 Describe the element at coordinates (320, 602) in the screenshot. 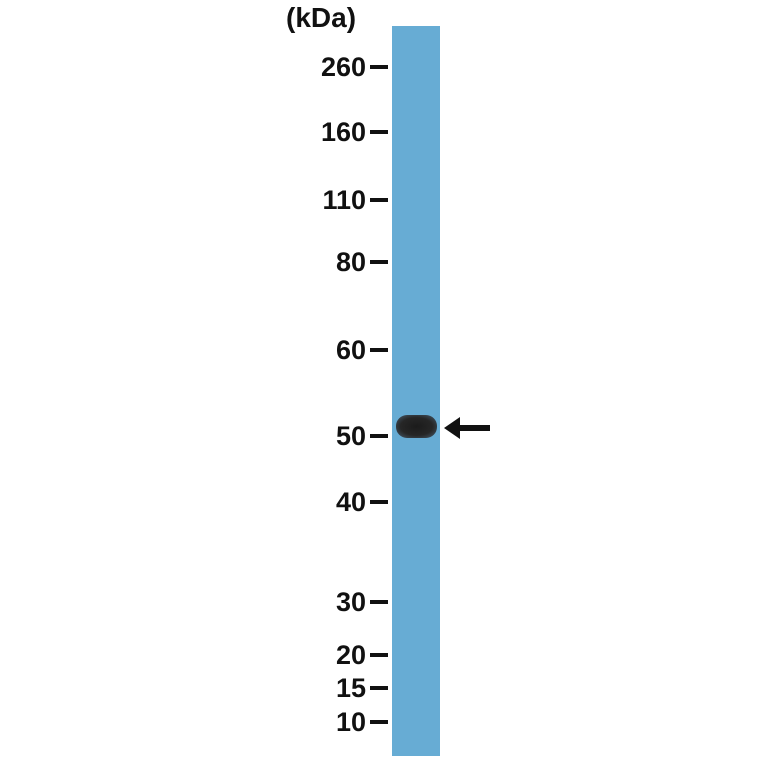

I see `marker-30: 30` at that location.